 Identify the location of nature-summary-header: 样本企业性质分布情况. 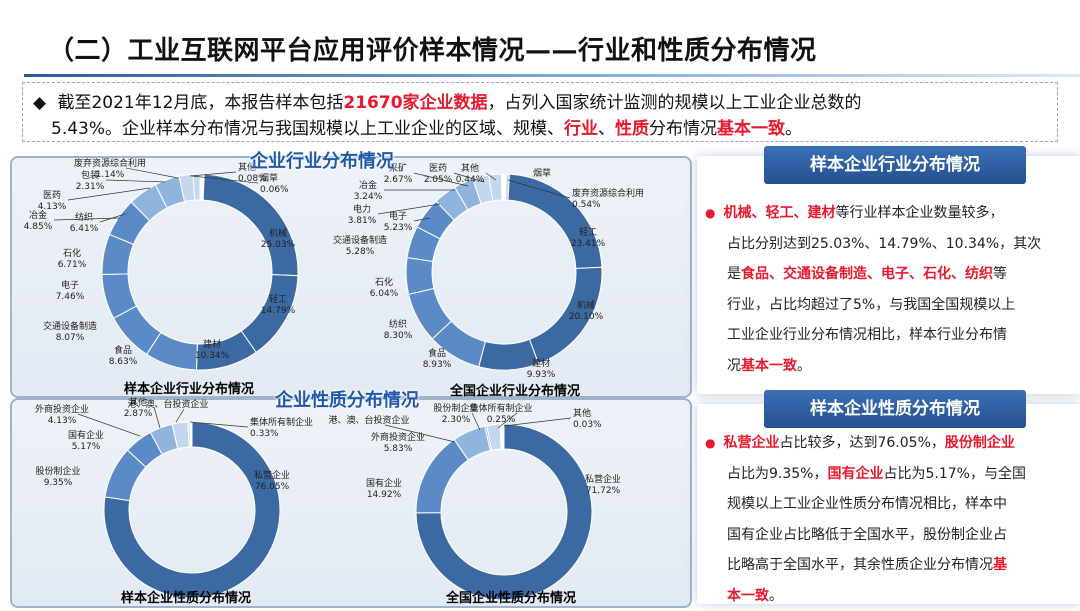
(895, 409).